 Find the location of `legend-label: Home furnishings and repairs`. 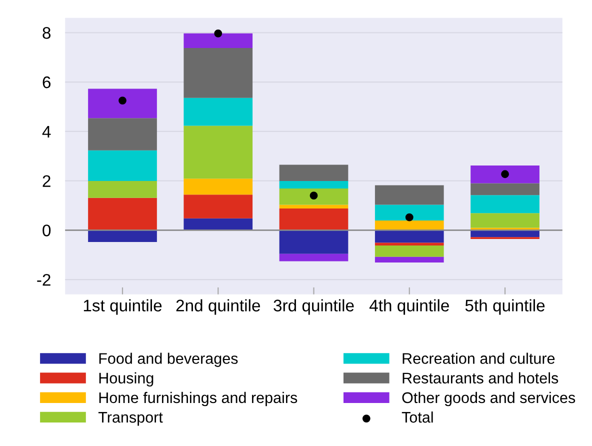

legend-label: Home furnishings and repairs is located at coordinates (198, 399).